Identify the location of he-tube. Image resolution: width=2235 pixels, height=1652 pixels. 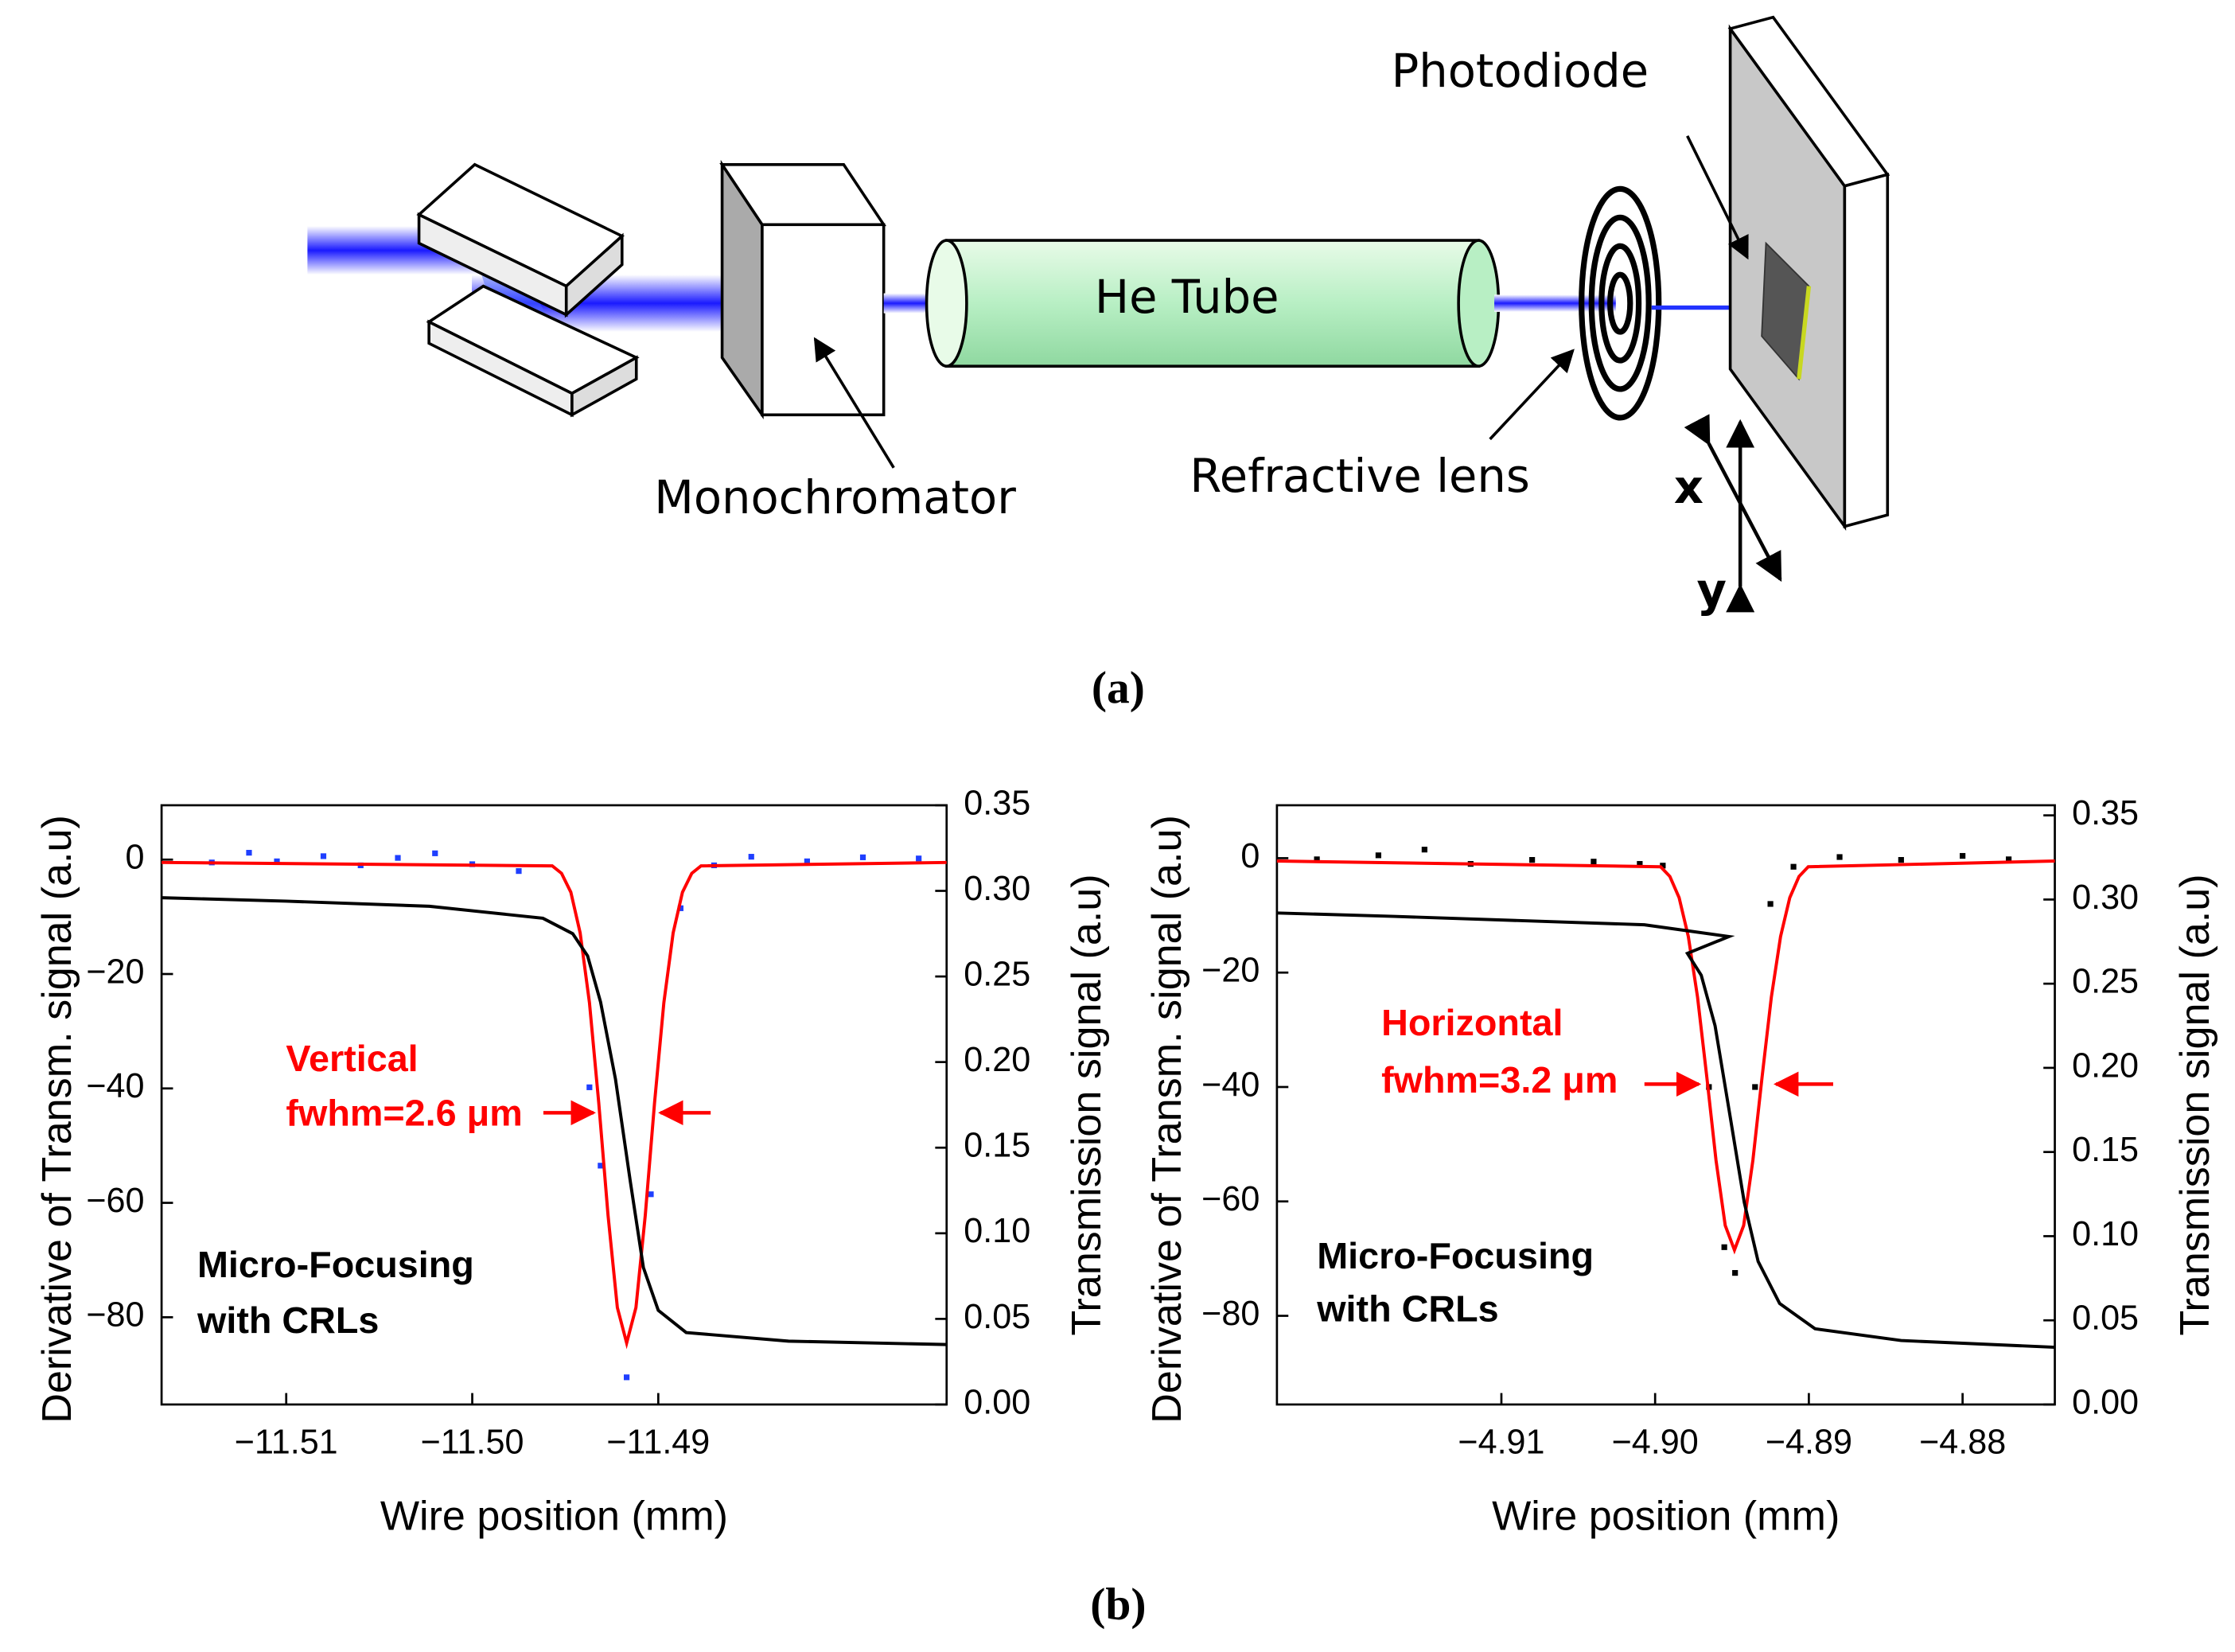
(1212, 303).